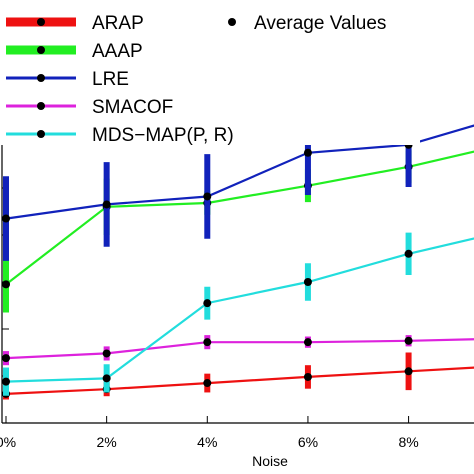 The width and height of the screenshot is (474, 474). Describe the element at coordinates (118, 23) in the screenshot. I see `legend-label: ARAP` at that location.